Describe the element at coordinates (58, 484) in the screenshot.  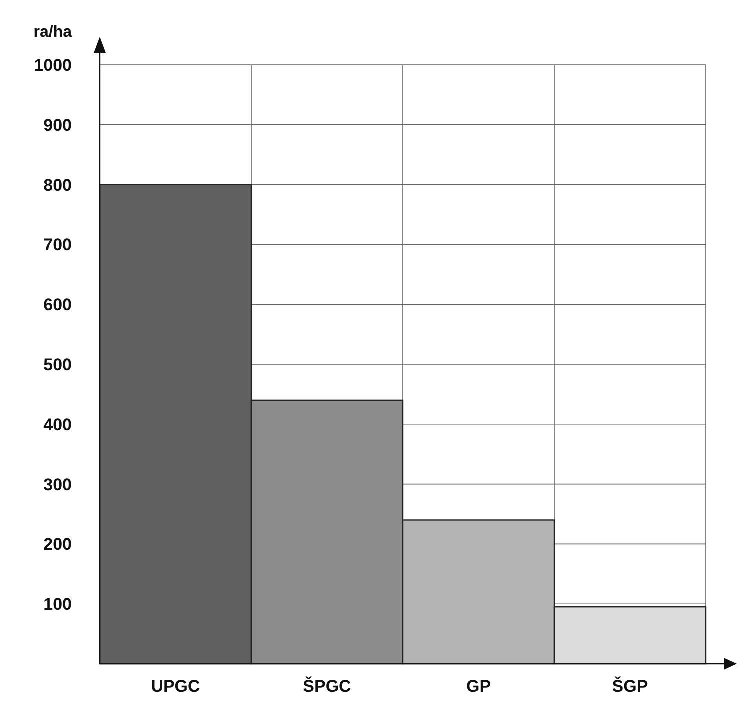
I see `y-tick-label: 300` at that location.